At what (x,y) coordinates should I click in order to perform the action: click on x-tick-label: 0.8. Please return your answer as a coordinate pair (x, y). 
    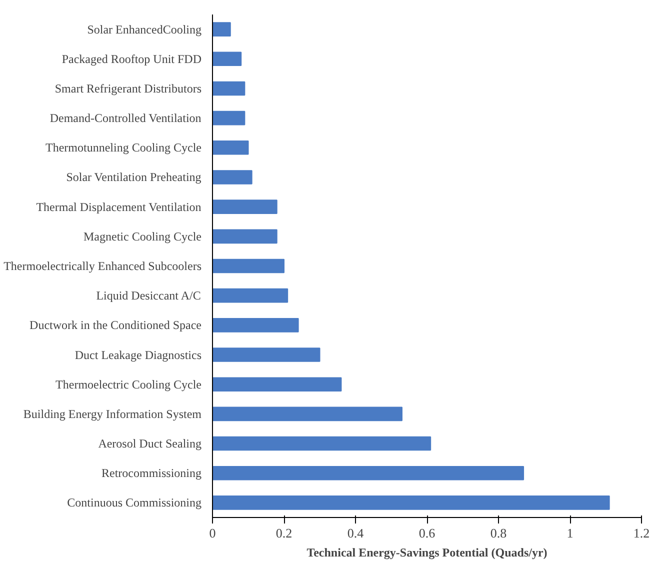
    Looking at the image, I should click on (498, 533).